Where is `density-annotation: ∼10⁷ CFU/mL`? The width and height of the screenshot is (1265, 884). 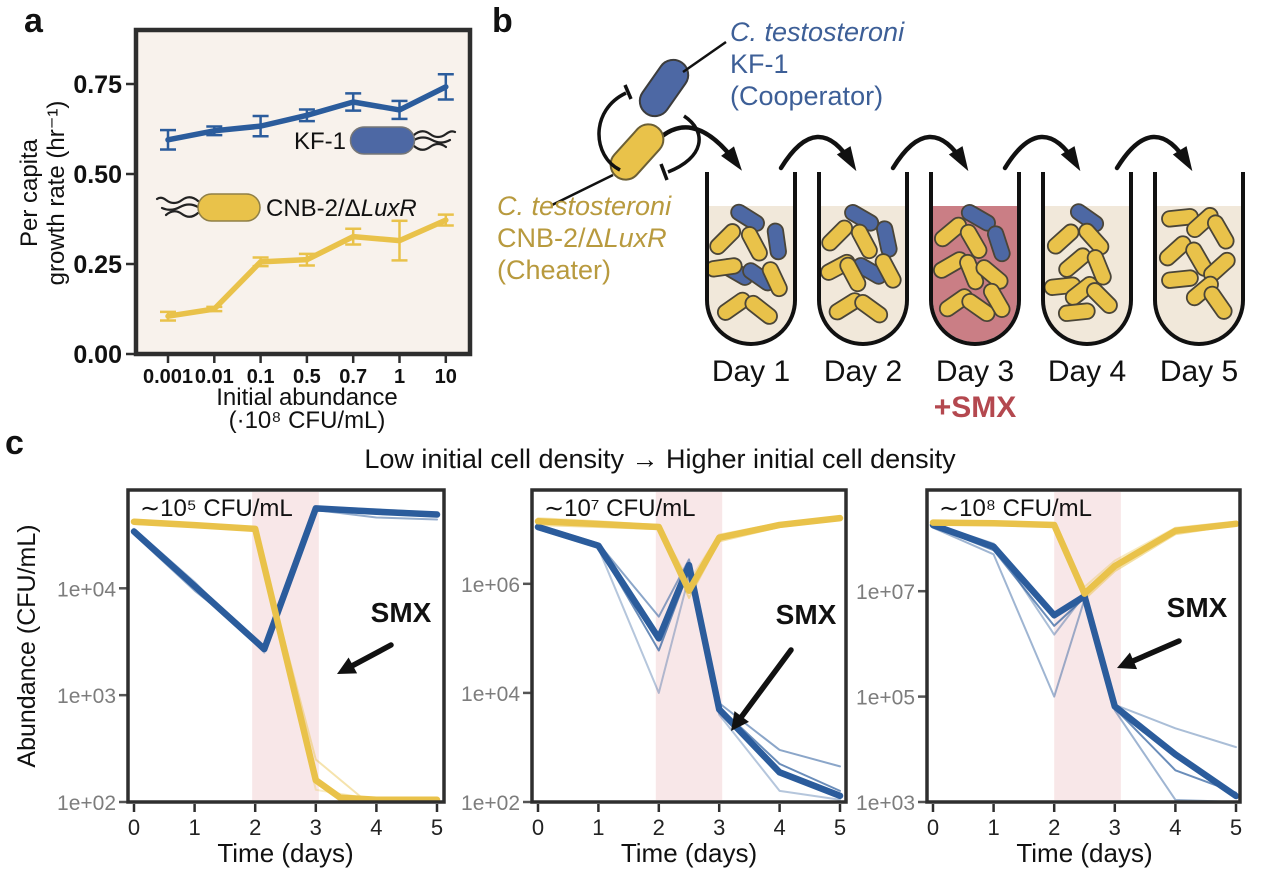
density-annotation: ∼10⁷ CFU/mL is located at coordinates (620, 508).